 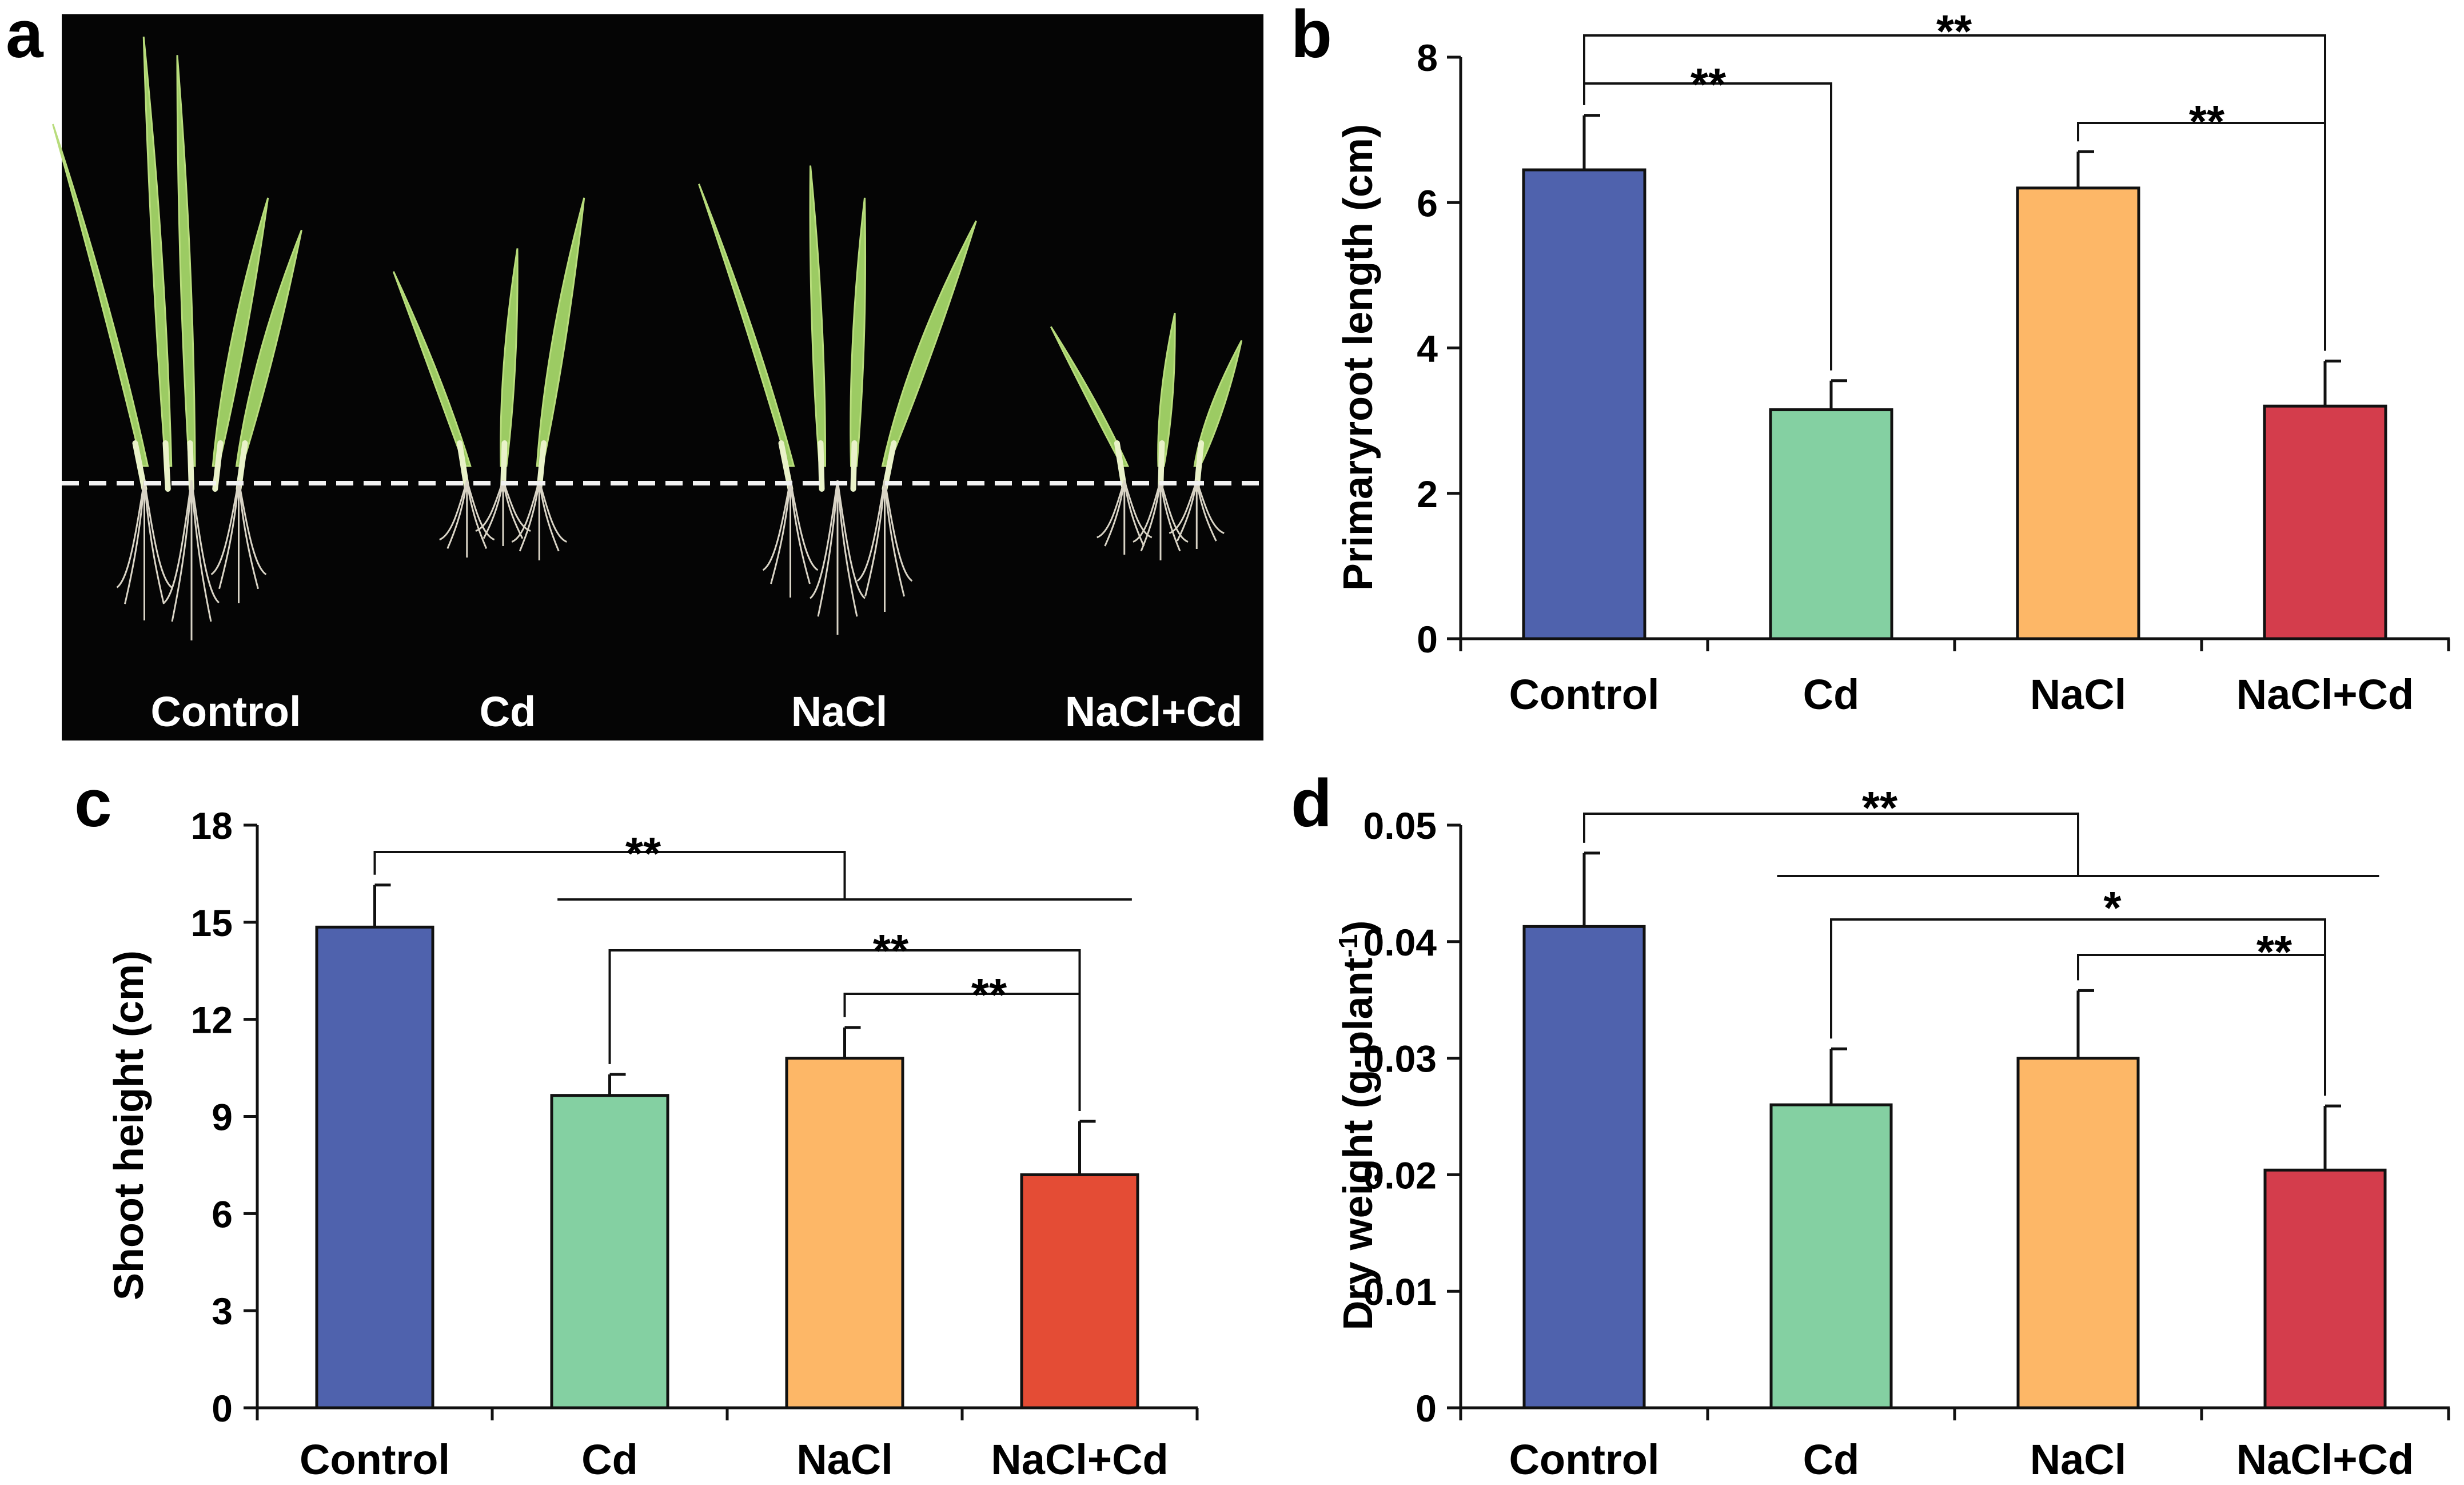 I want to click on category-label-d-2: NaCl, so click(x=2078, y=1459).